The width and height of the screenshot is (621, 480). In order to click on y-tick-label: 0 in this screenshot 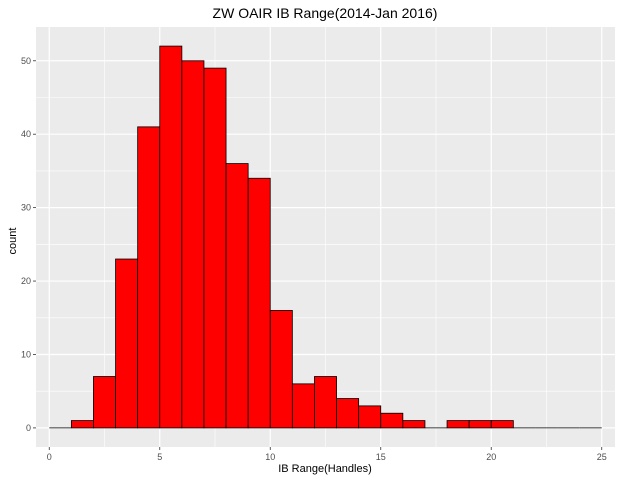, I will do `click(28, 428)`.